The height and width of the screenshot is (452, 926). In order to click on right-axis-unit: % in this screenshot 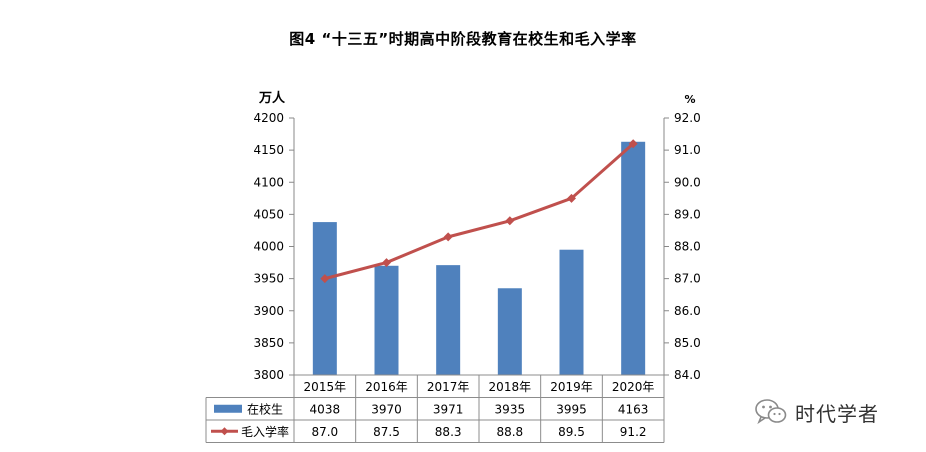, I will do `click(689, 99)`.